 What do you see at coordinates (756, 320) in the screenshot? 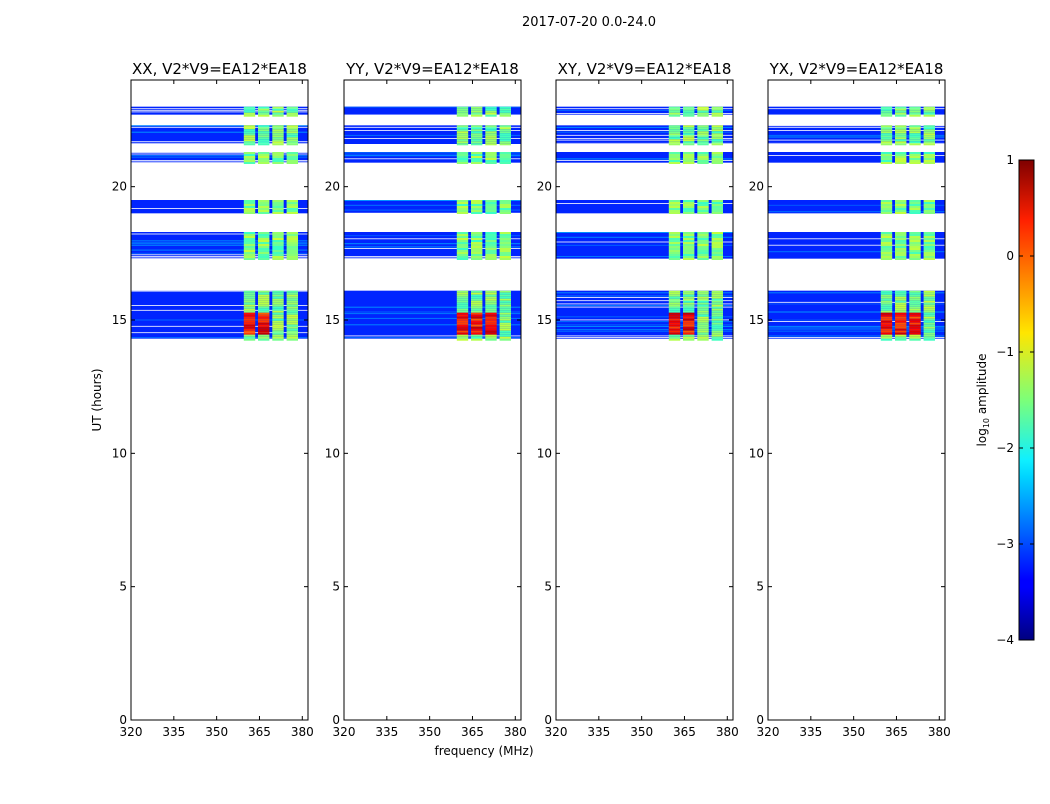
I see `y-tick-label: 15` at bounding box center [756, 320].